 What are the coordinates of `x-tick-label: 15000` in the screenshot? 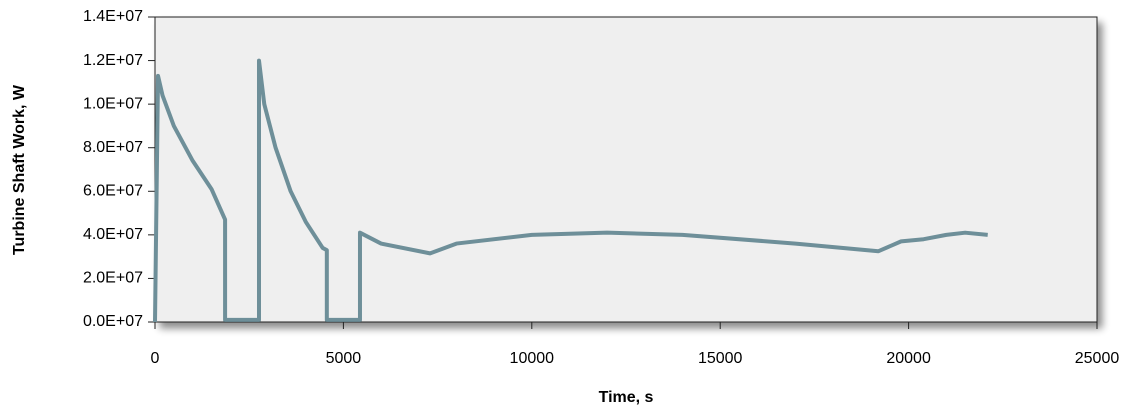 It's located at (720, 358).